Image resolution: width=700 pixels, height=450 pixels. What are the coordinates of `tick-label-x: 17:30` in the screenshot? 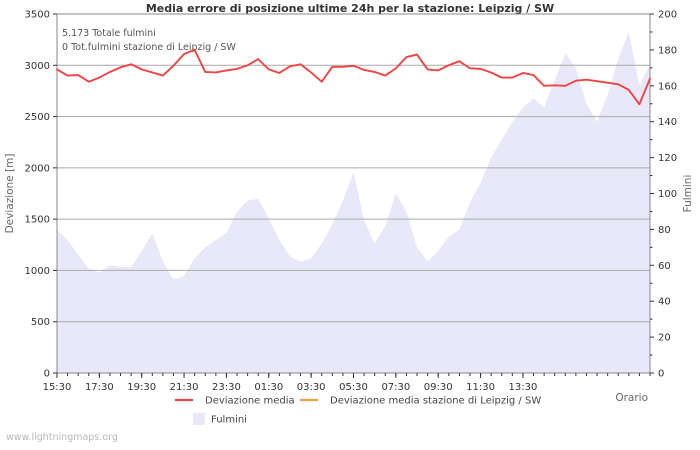 It's located at (99, 387).